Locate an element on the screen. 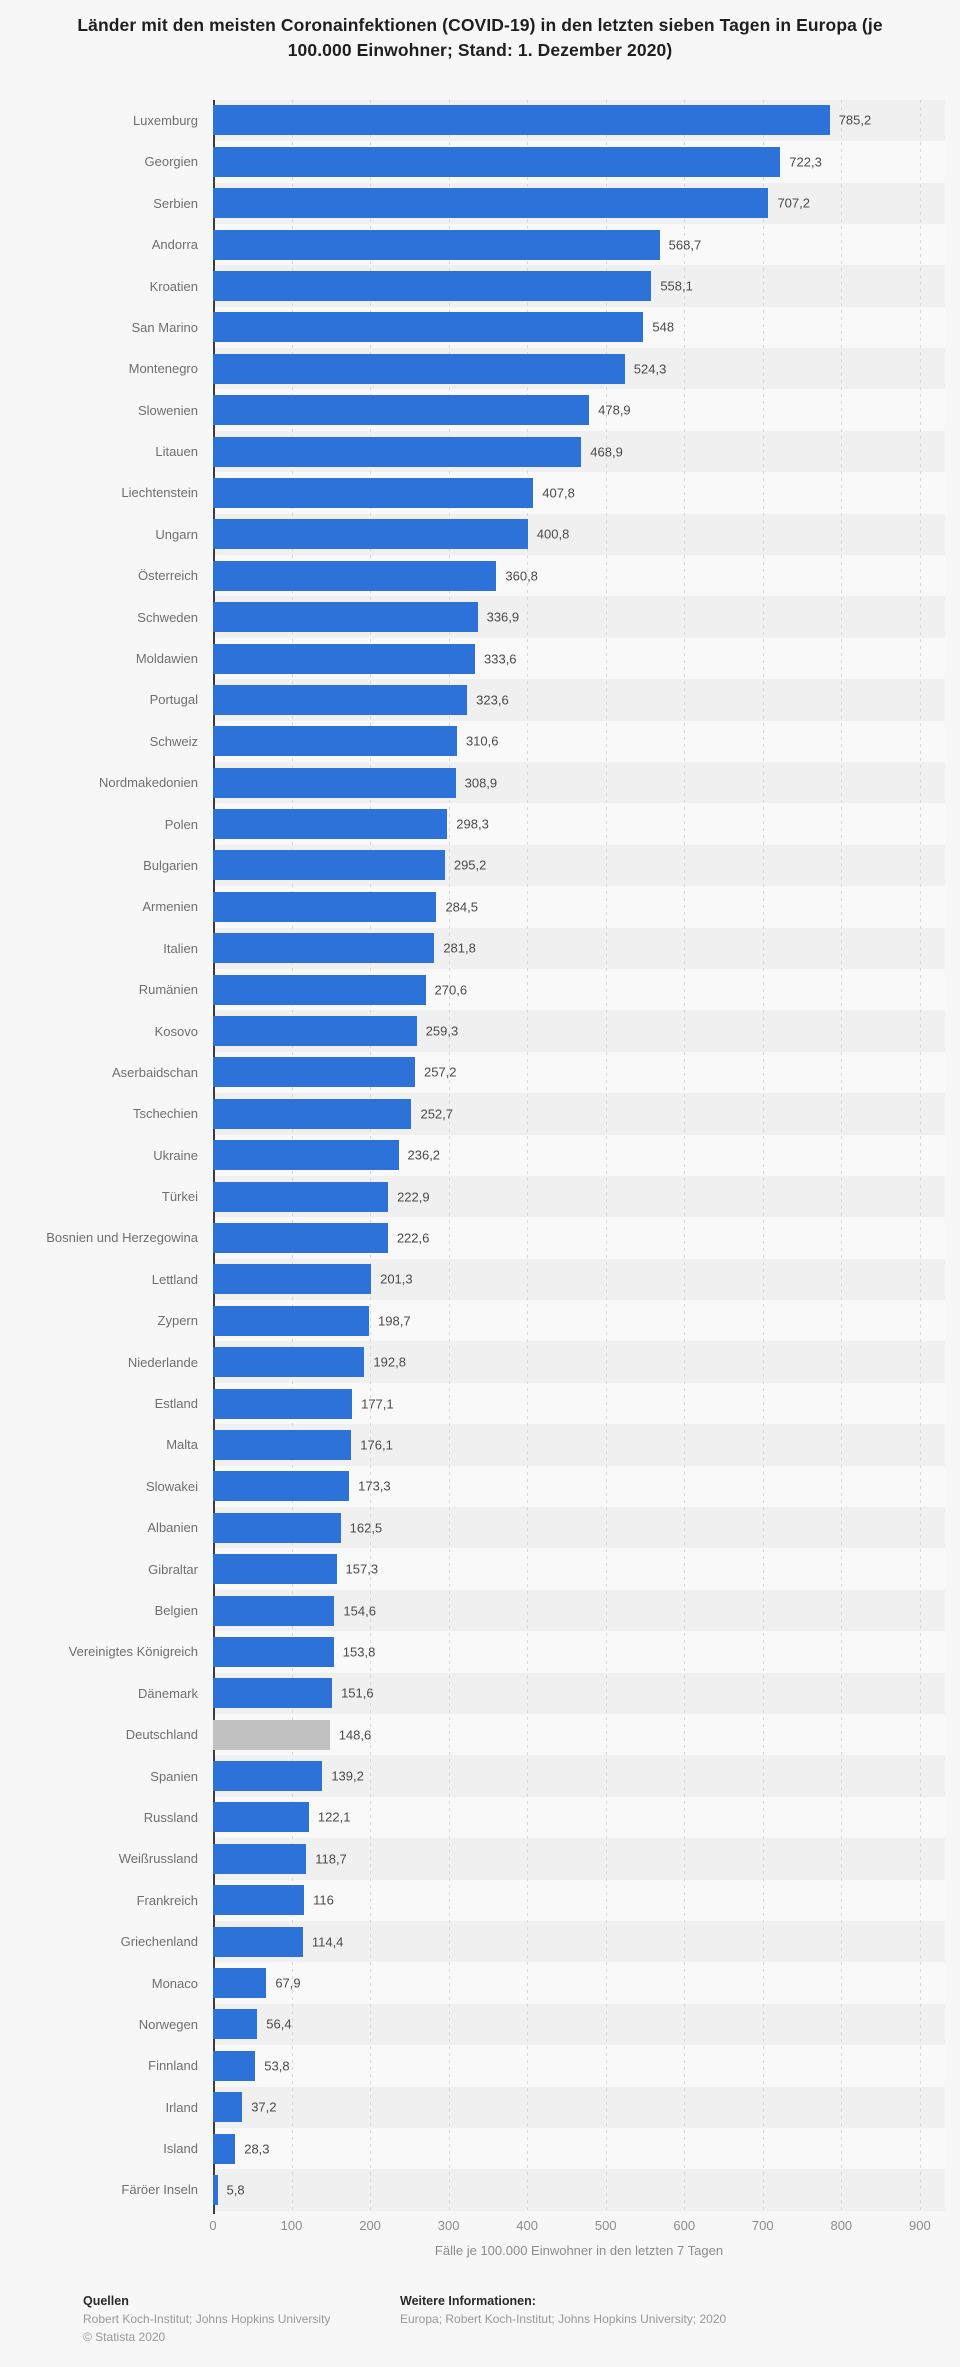 Image resolution: width=960 pixels, height=2367 pixels. bar-track: 114,4 is located at coordinates (579, 1941).